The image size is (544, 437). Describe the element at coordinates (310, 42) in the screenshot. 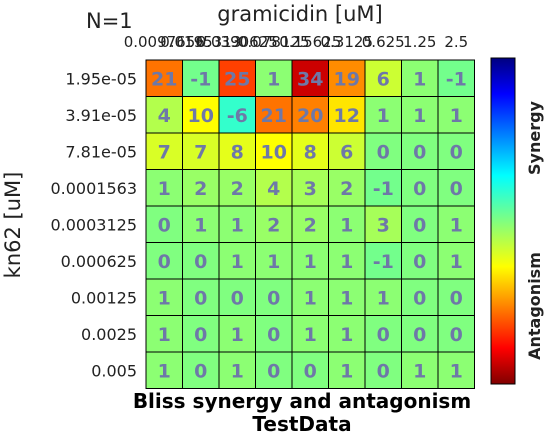

I see `x-tick-label: 0.15625` at that location.